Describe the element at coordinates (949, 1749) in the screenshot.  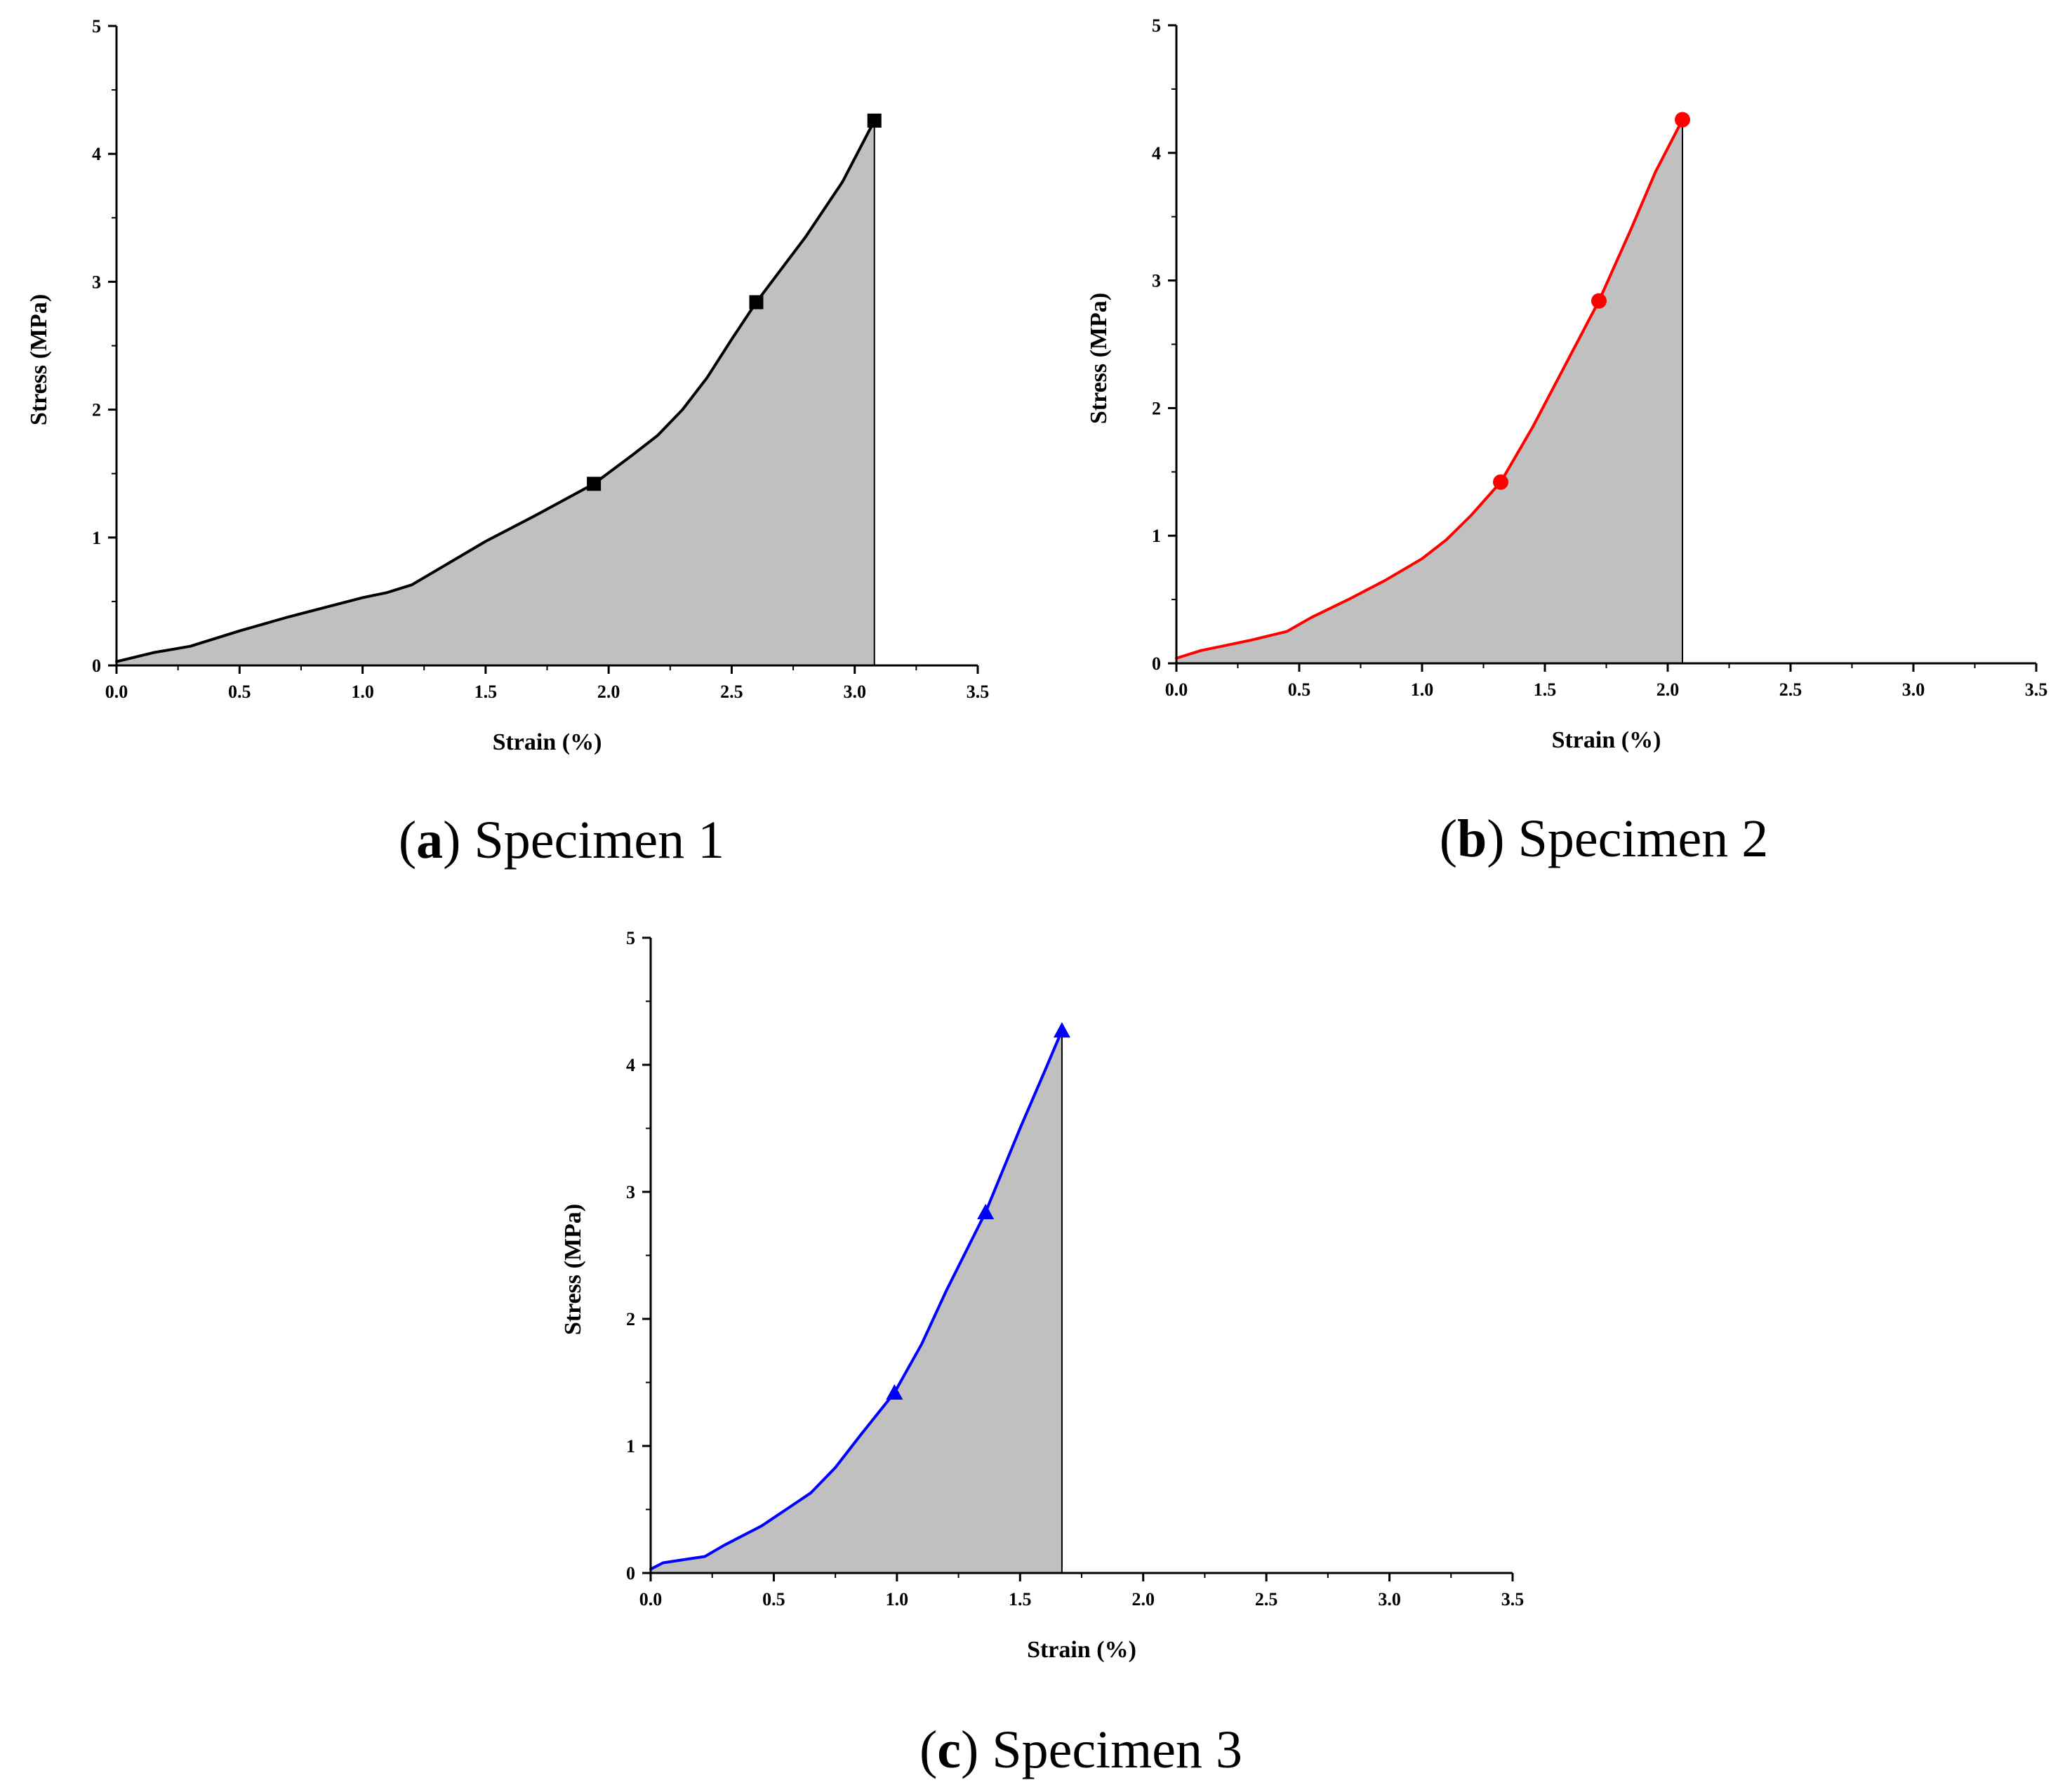
I see `caption-letter: c` at that location.